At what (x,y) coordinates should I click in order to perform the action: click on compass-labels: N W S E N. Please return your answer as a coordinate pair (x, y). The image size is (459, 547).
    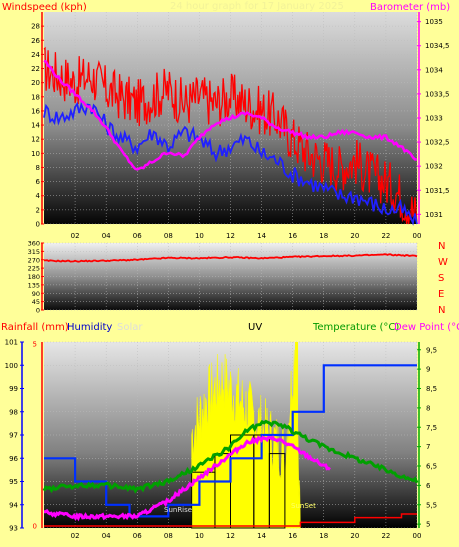
    Looking at the image, I should click on (443, 278).